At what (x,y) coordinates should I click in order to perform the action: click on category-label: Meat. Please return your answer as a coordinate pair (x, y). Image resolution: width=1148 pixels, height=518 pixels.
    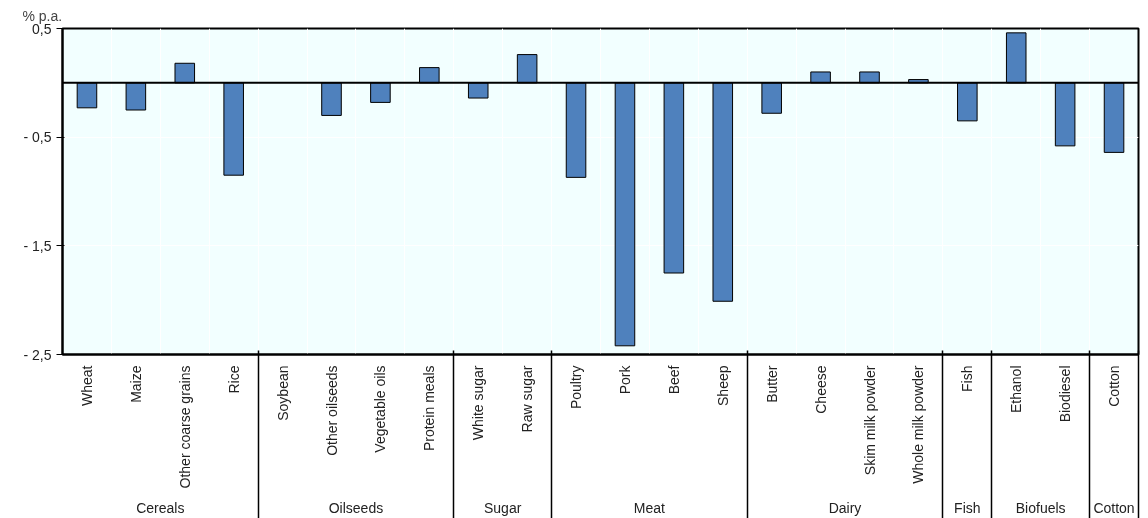
    Looking at the image, I should click on (649, 507).